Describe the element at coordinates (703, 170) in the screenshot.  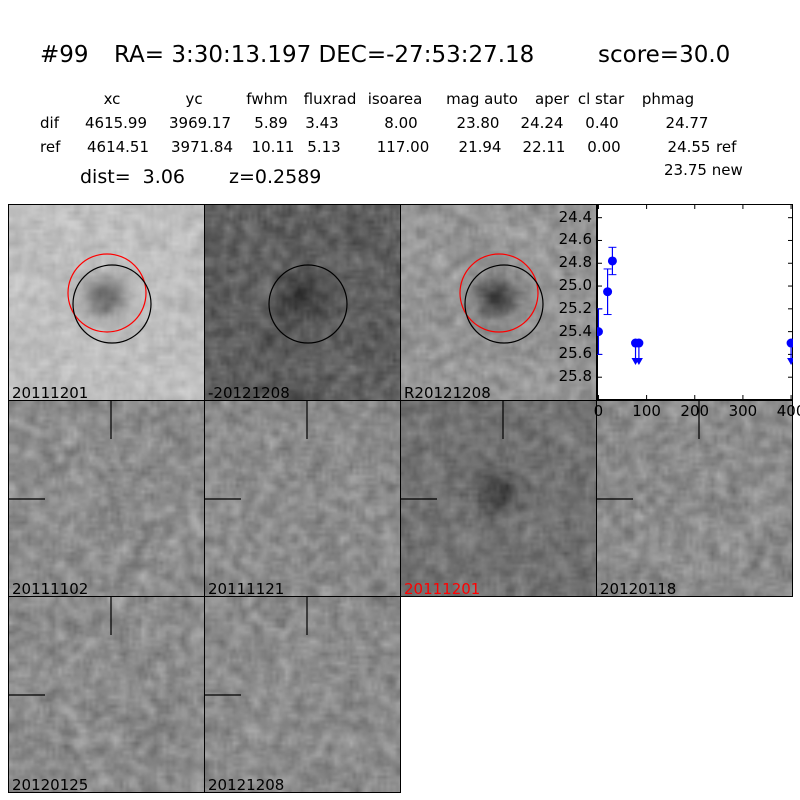
I see `new-mag: 23.75 new` at that location.